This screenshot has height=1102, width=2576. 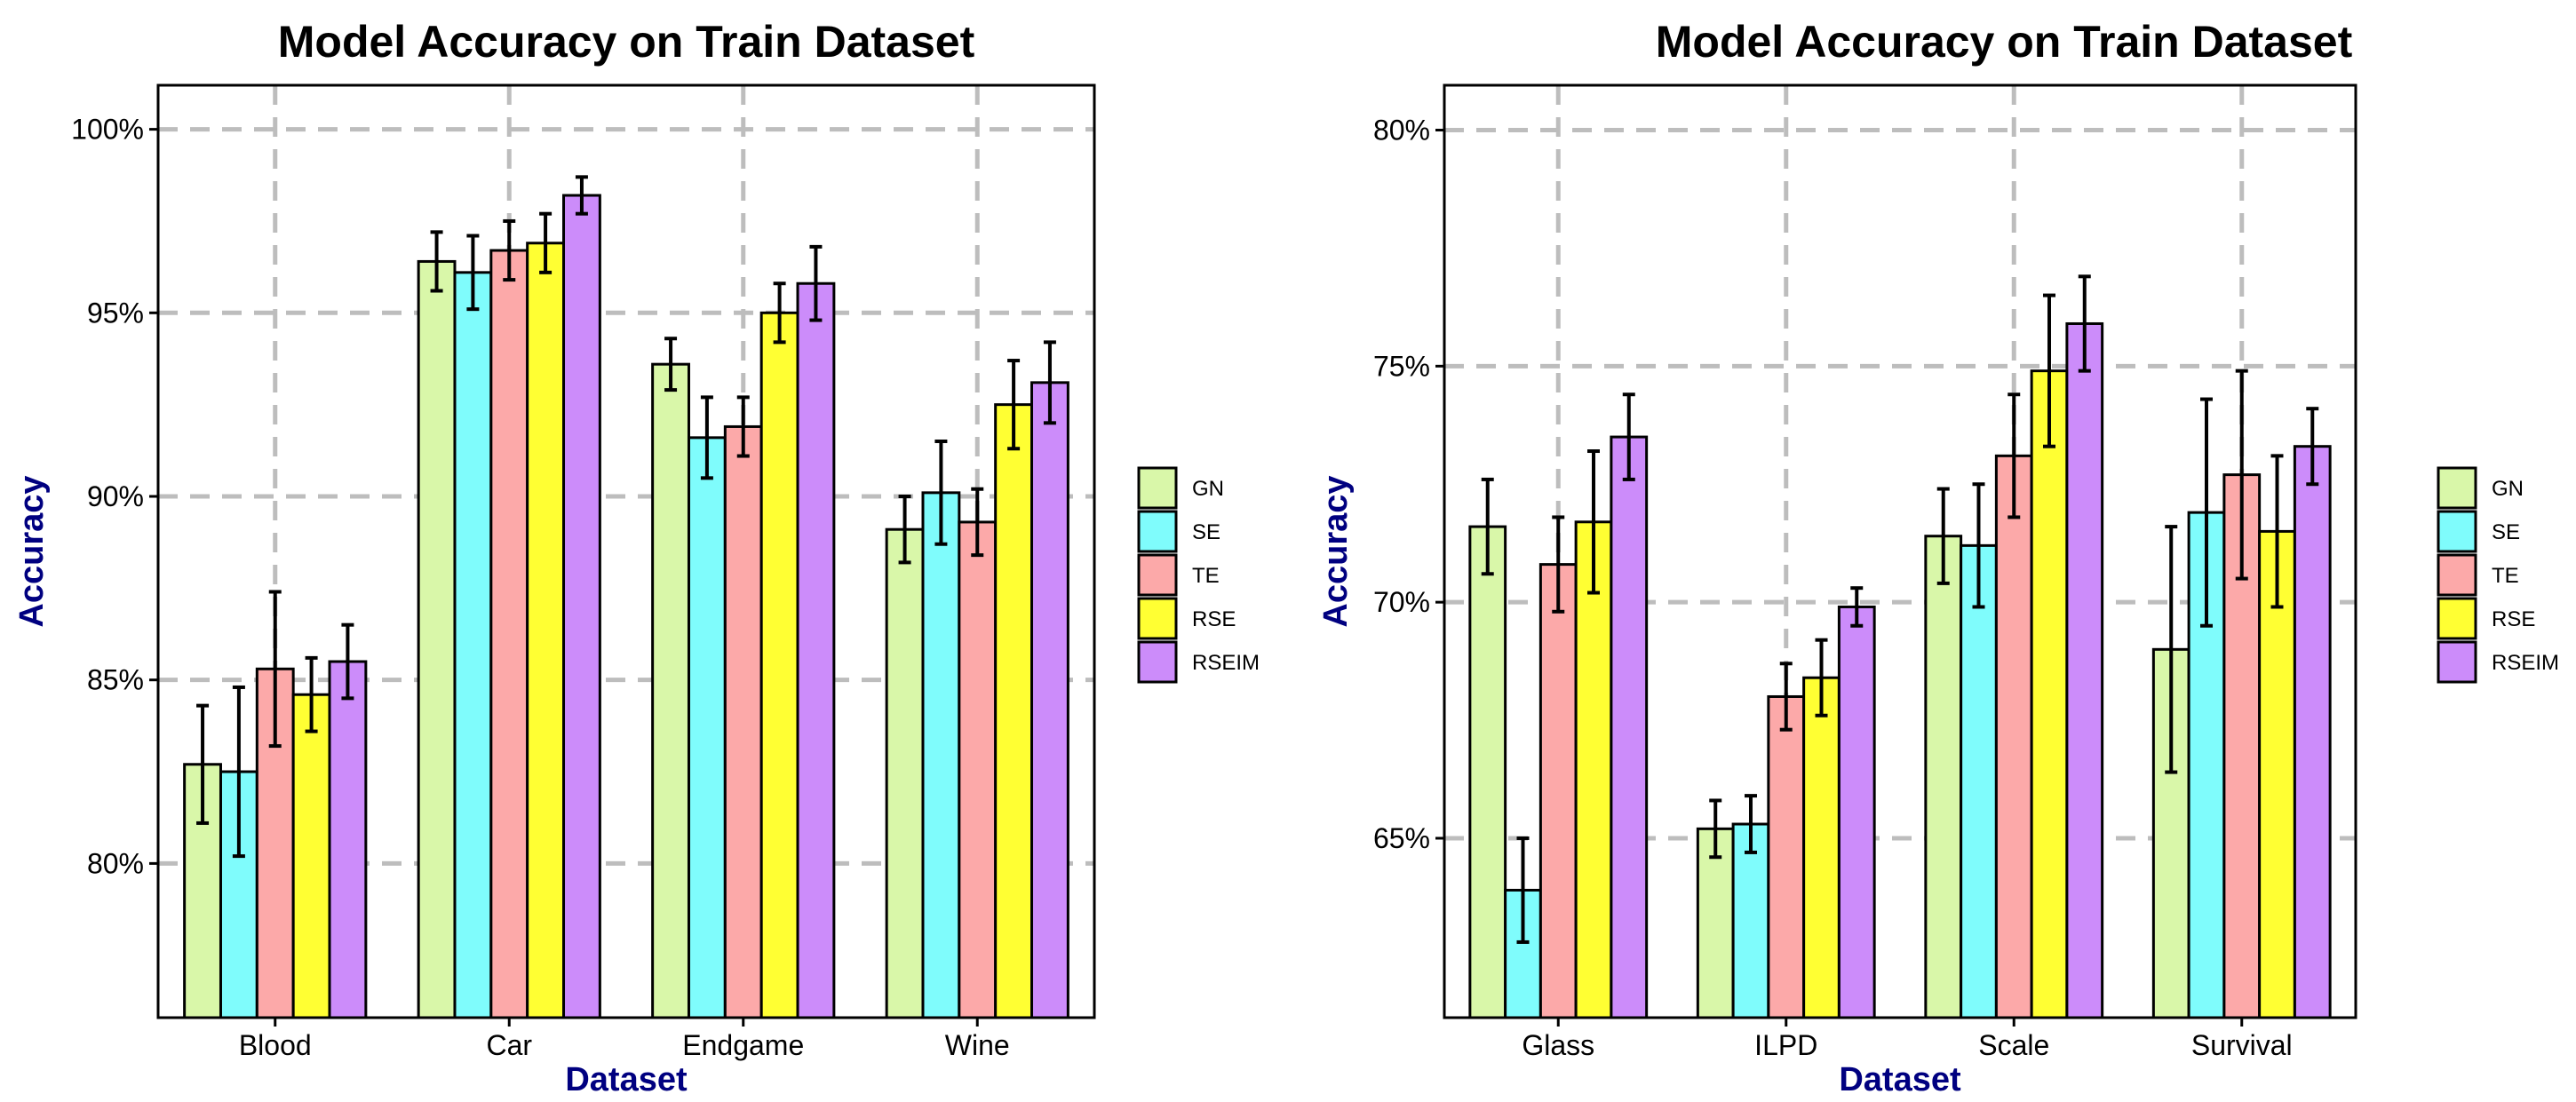 I want to click on x-tick-label: Car, so click(x=509, y=1045).